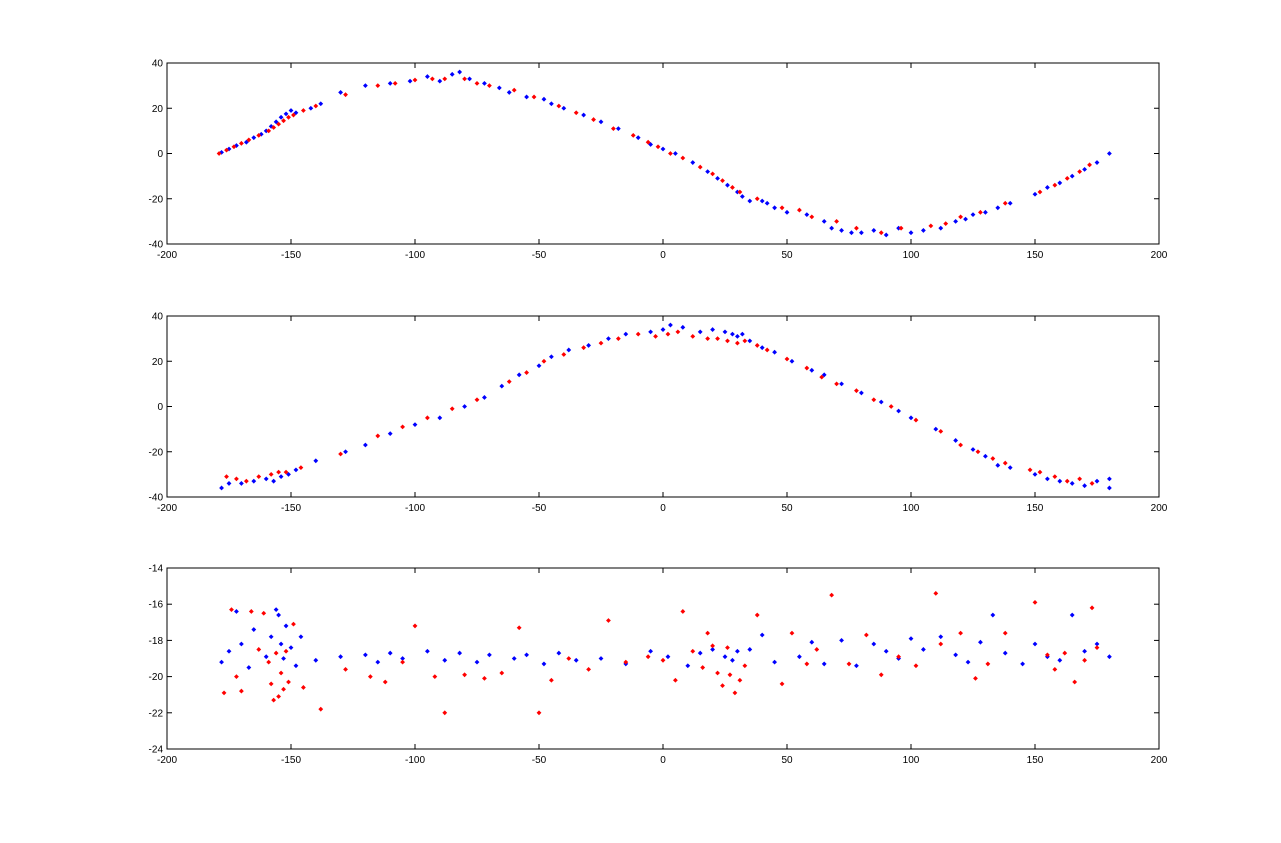  I want to click on y-tick-label: 40, so click(158, 317).